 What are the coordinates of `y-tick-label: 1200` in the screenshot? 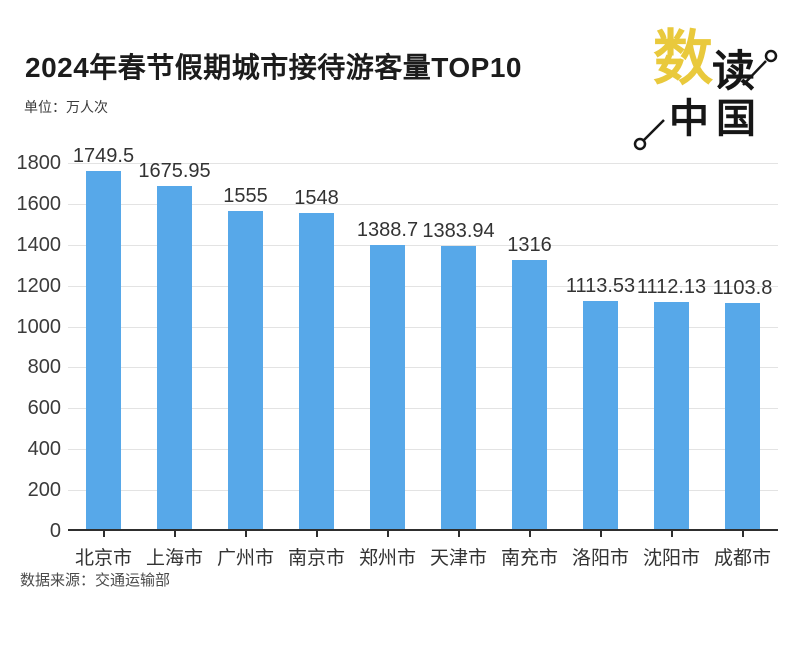 It's located at (39, 285).